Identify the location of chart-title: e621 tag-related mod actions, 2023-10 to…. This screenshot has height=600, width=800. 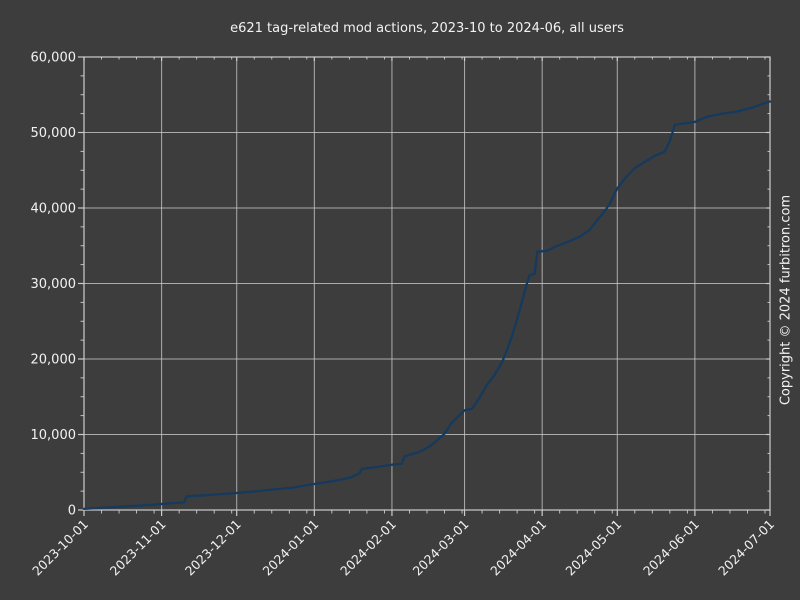
(427, 28).